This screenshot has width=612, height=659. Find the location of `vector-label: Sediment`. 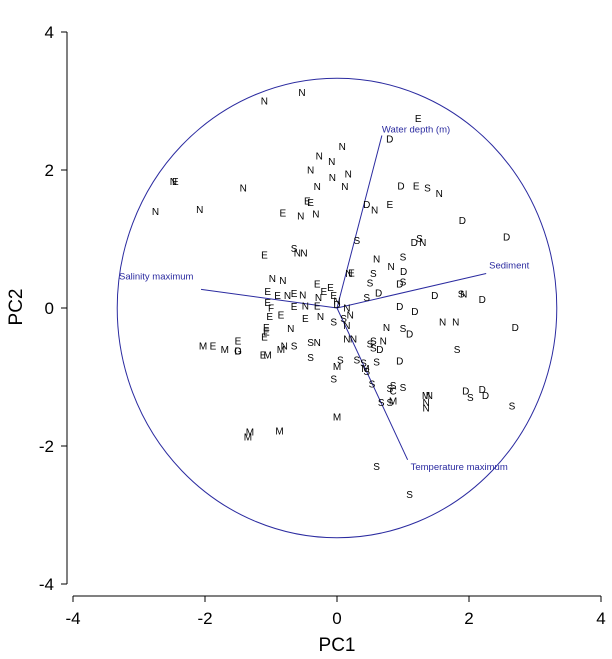

vector-label: Sediment is located at coordinates (509, 266).